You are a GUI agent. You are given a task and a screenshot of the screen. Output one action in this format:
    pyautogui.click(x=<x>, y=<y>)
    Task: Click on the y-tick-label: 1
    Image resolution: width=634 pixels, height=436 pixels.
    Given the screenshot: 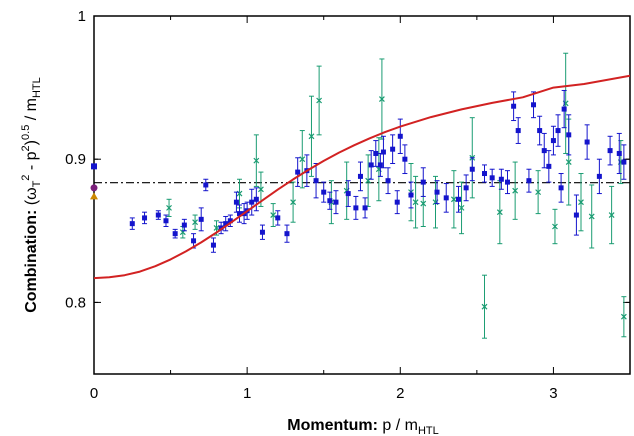 What is the action you would take?
    pyautogui.click(x=82, y=16)
    